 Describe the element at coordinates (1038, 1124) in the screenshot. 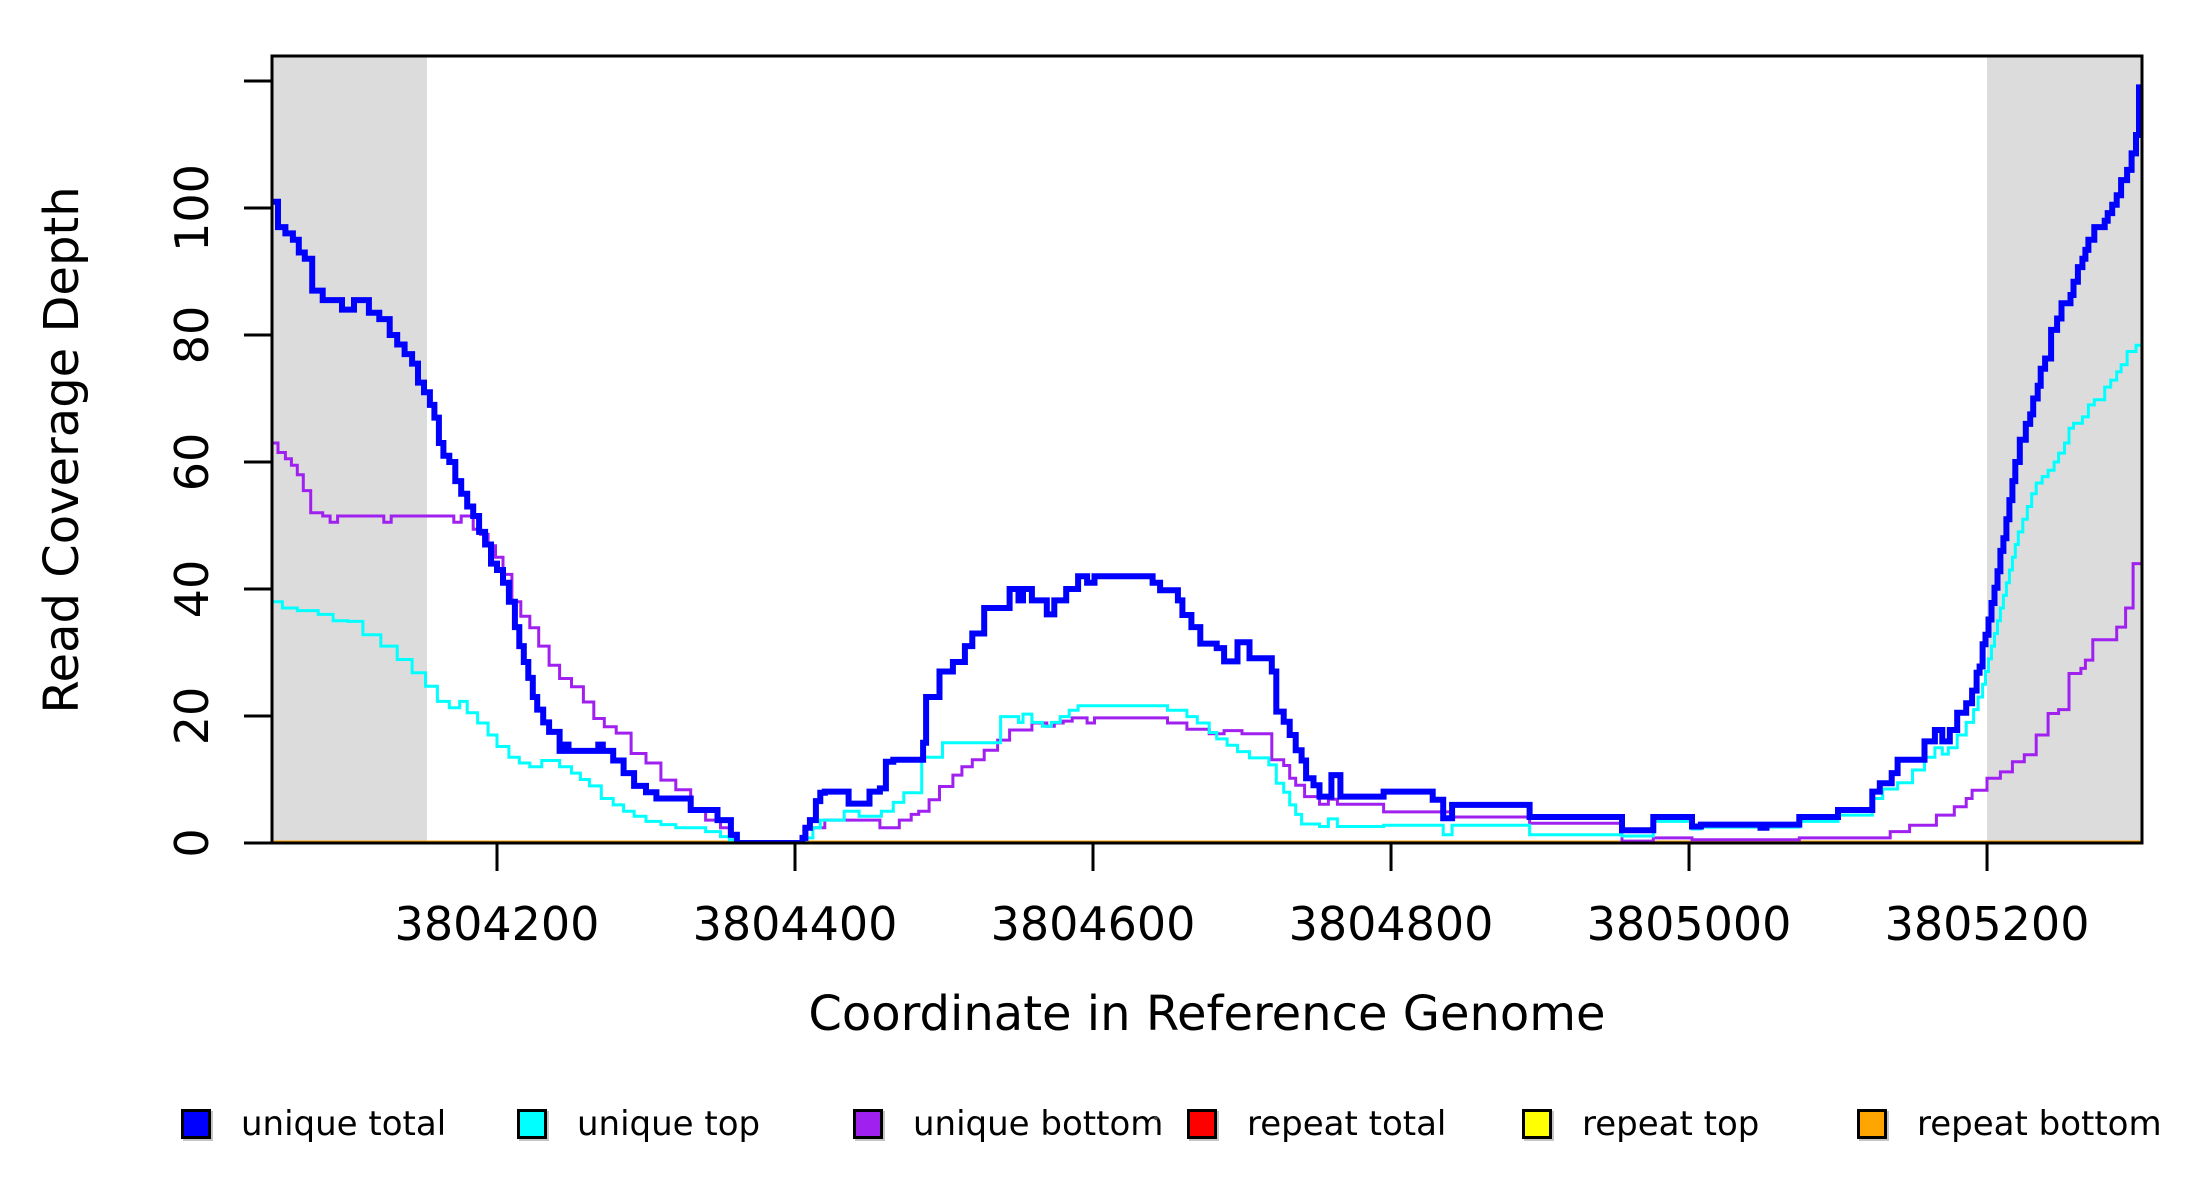

I see `legend-label: unique bottom` at that location.